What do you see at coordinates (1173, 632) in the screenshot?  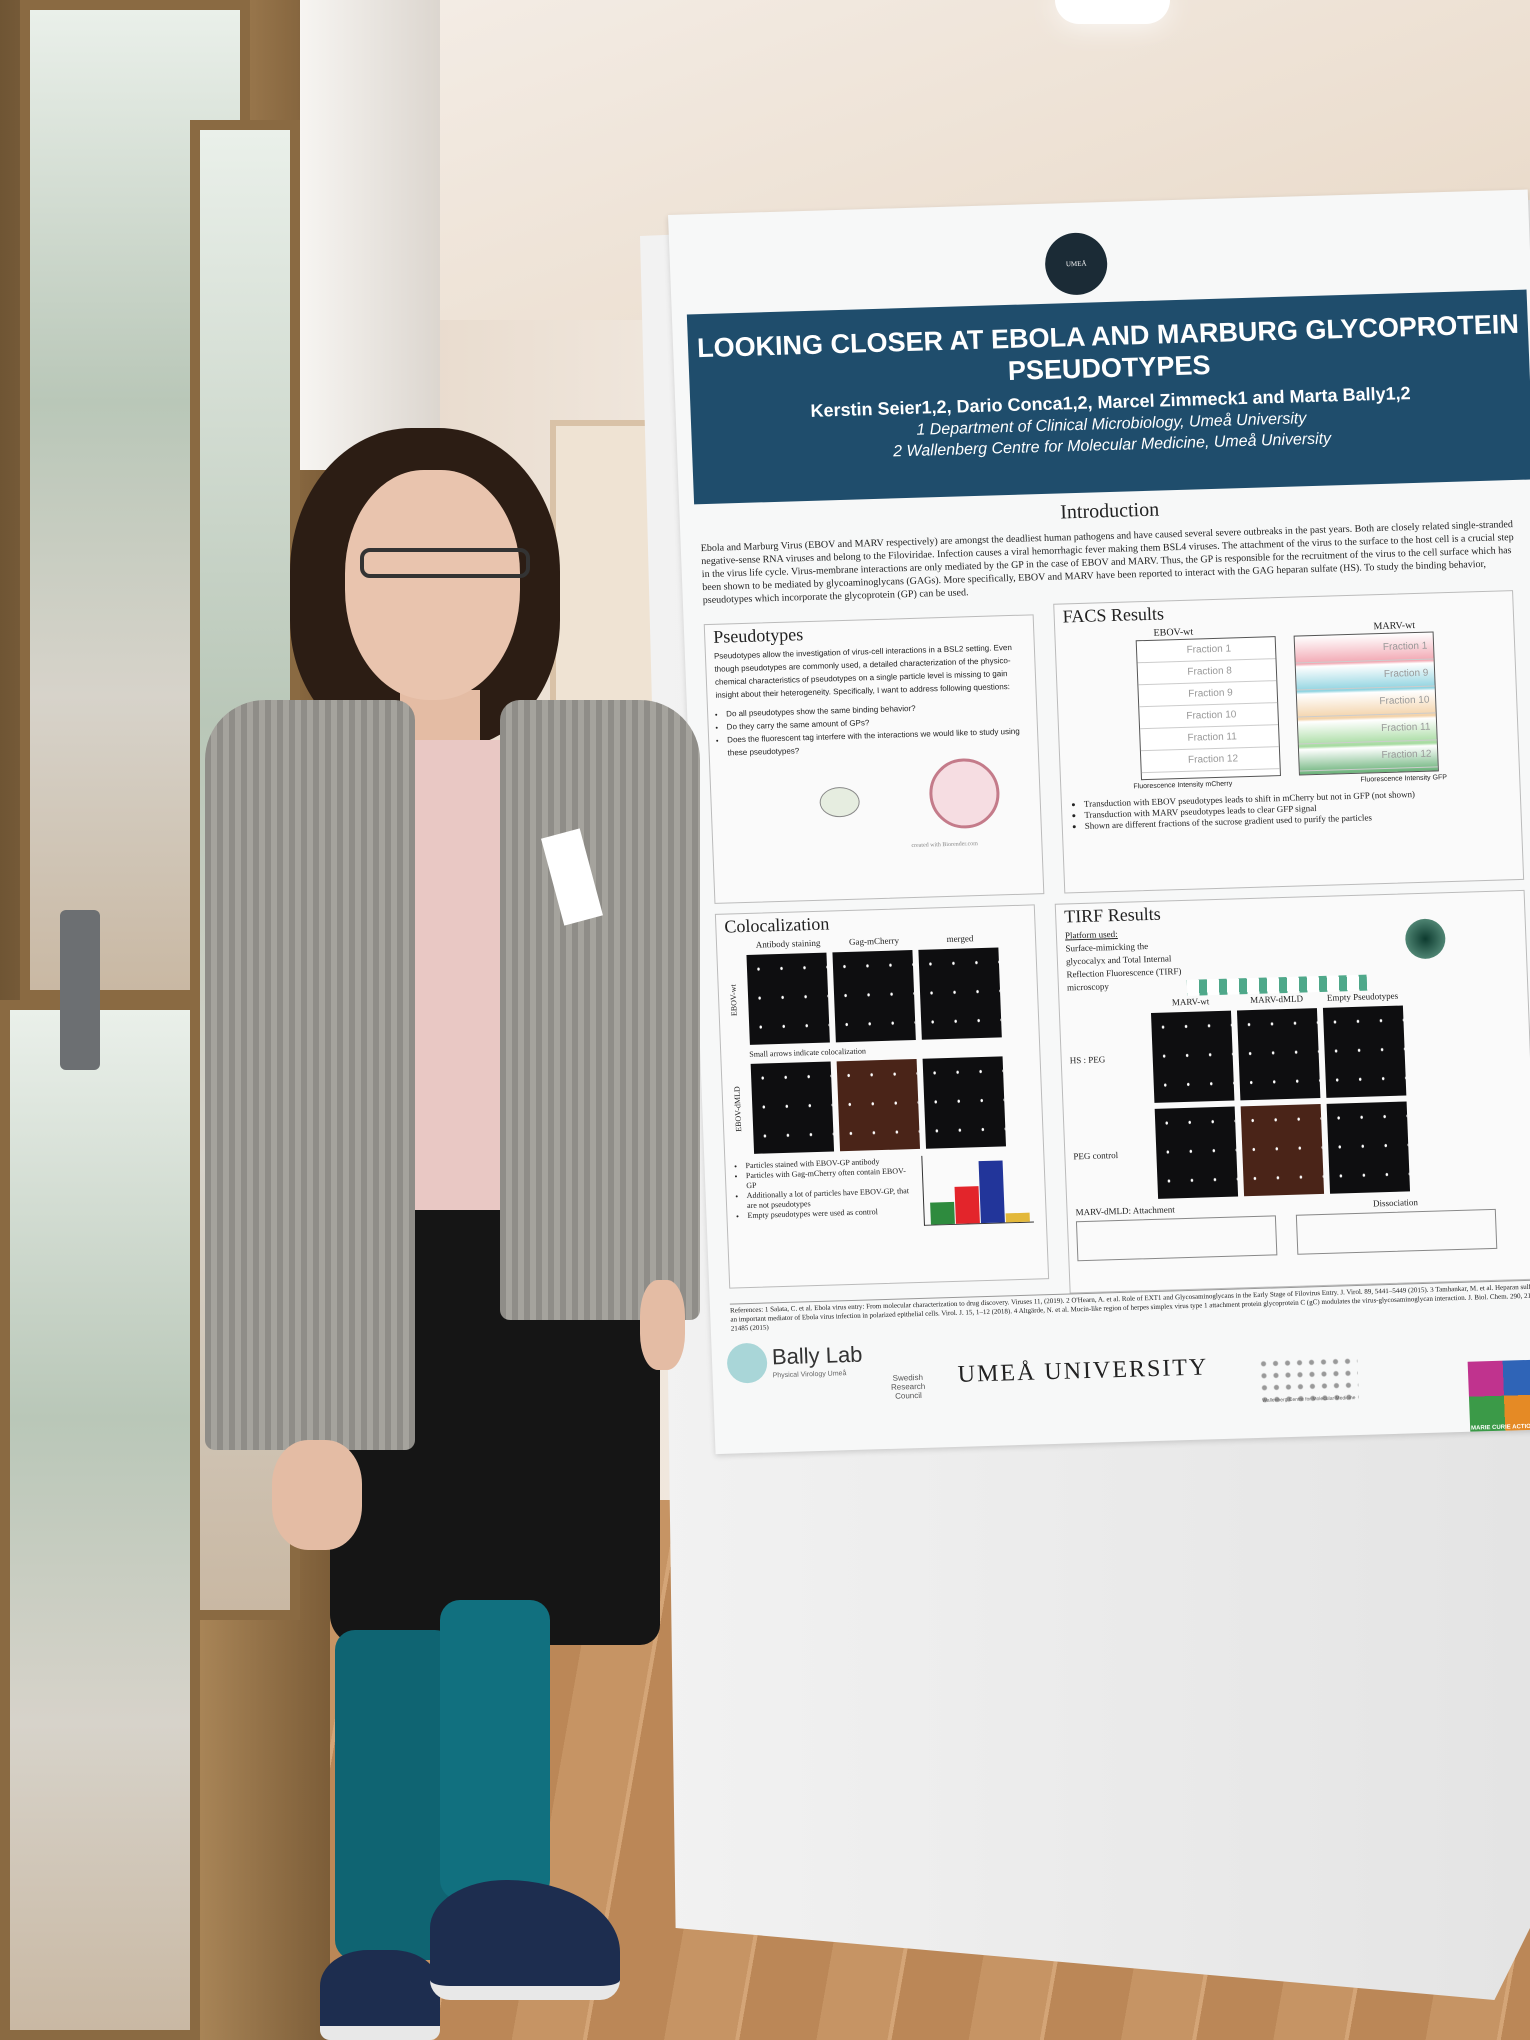 I see `ebov-label: EBOV-wt` at bounding box center [1173, 632].